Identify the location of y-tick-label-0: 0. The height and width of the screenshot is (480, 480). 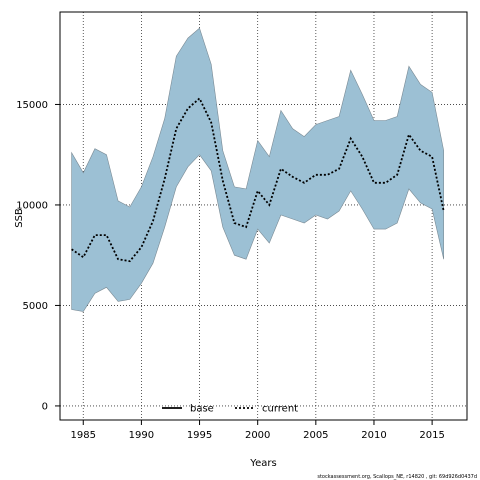
(45, 406).